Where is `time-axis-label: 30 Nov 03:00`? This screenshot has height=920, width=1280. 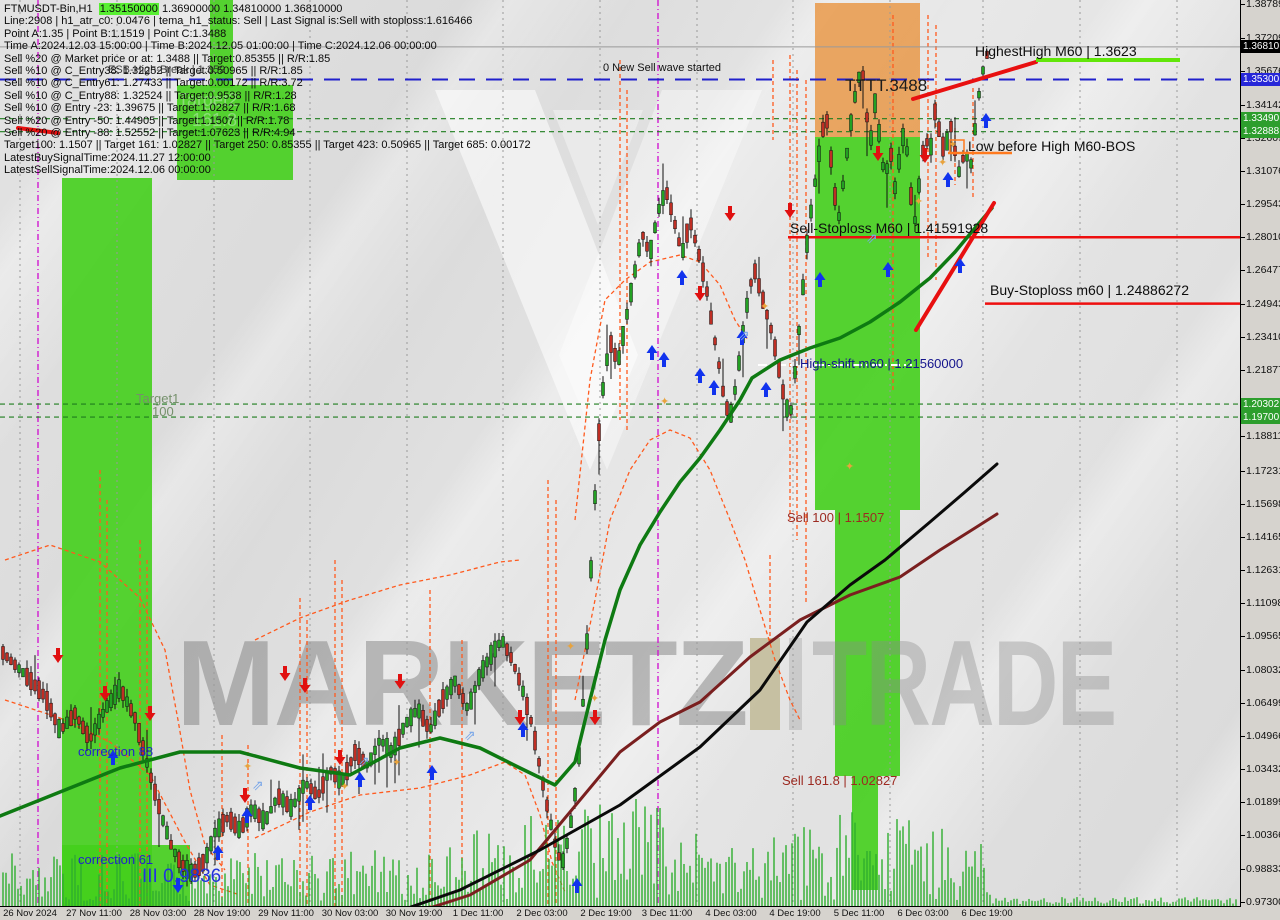 time-axis-label: 30 Nov 03:00 is located at coordinates (350, 913).